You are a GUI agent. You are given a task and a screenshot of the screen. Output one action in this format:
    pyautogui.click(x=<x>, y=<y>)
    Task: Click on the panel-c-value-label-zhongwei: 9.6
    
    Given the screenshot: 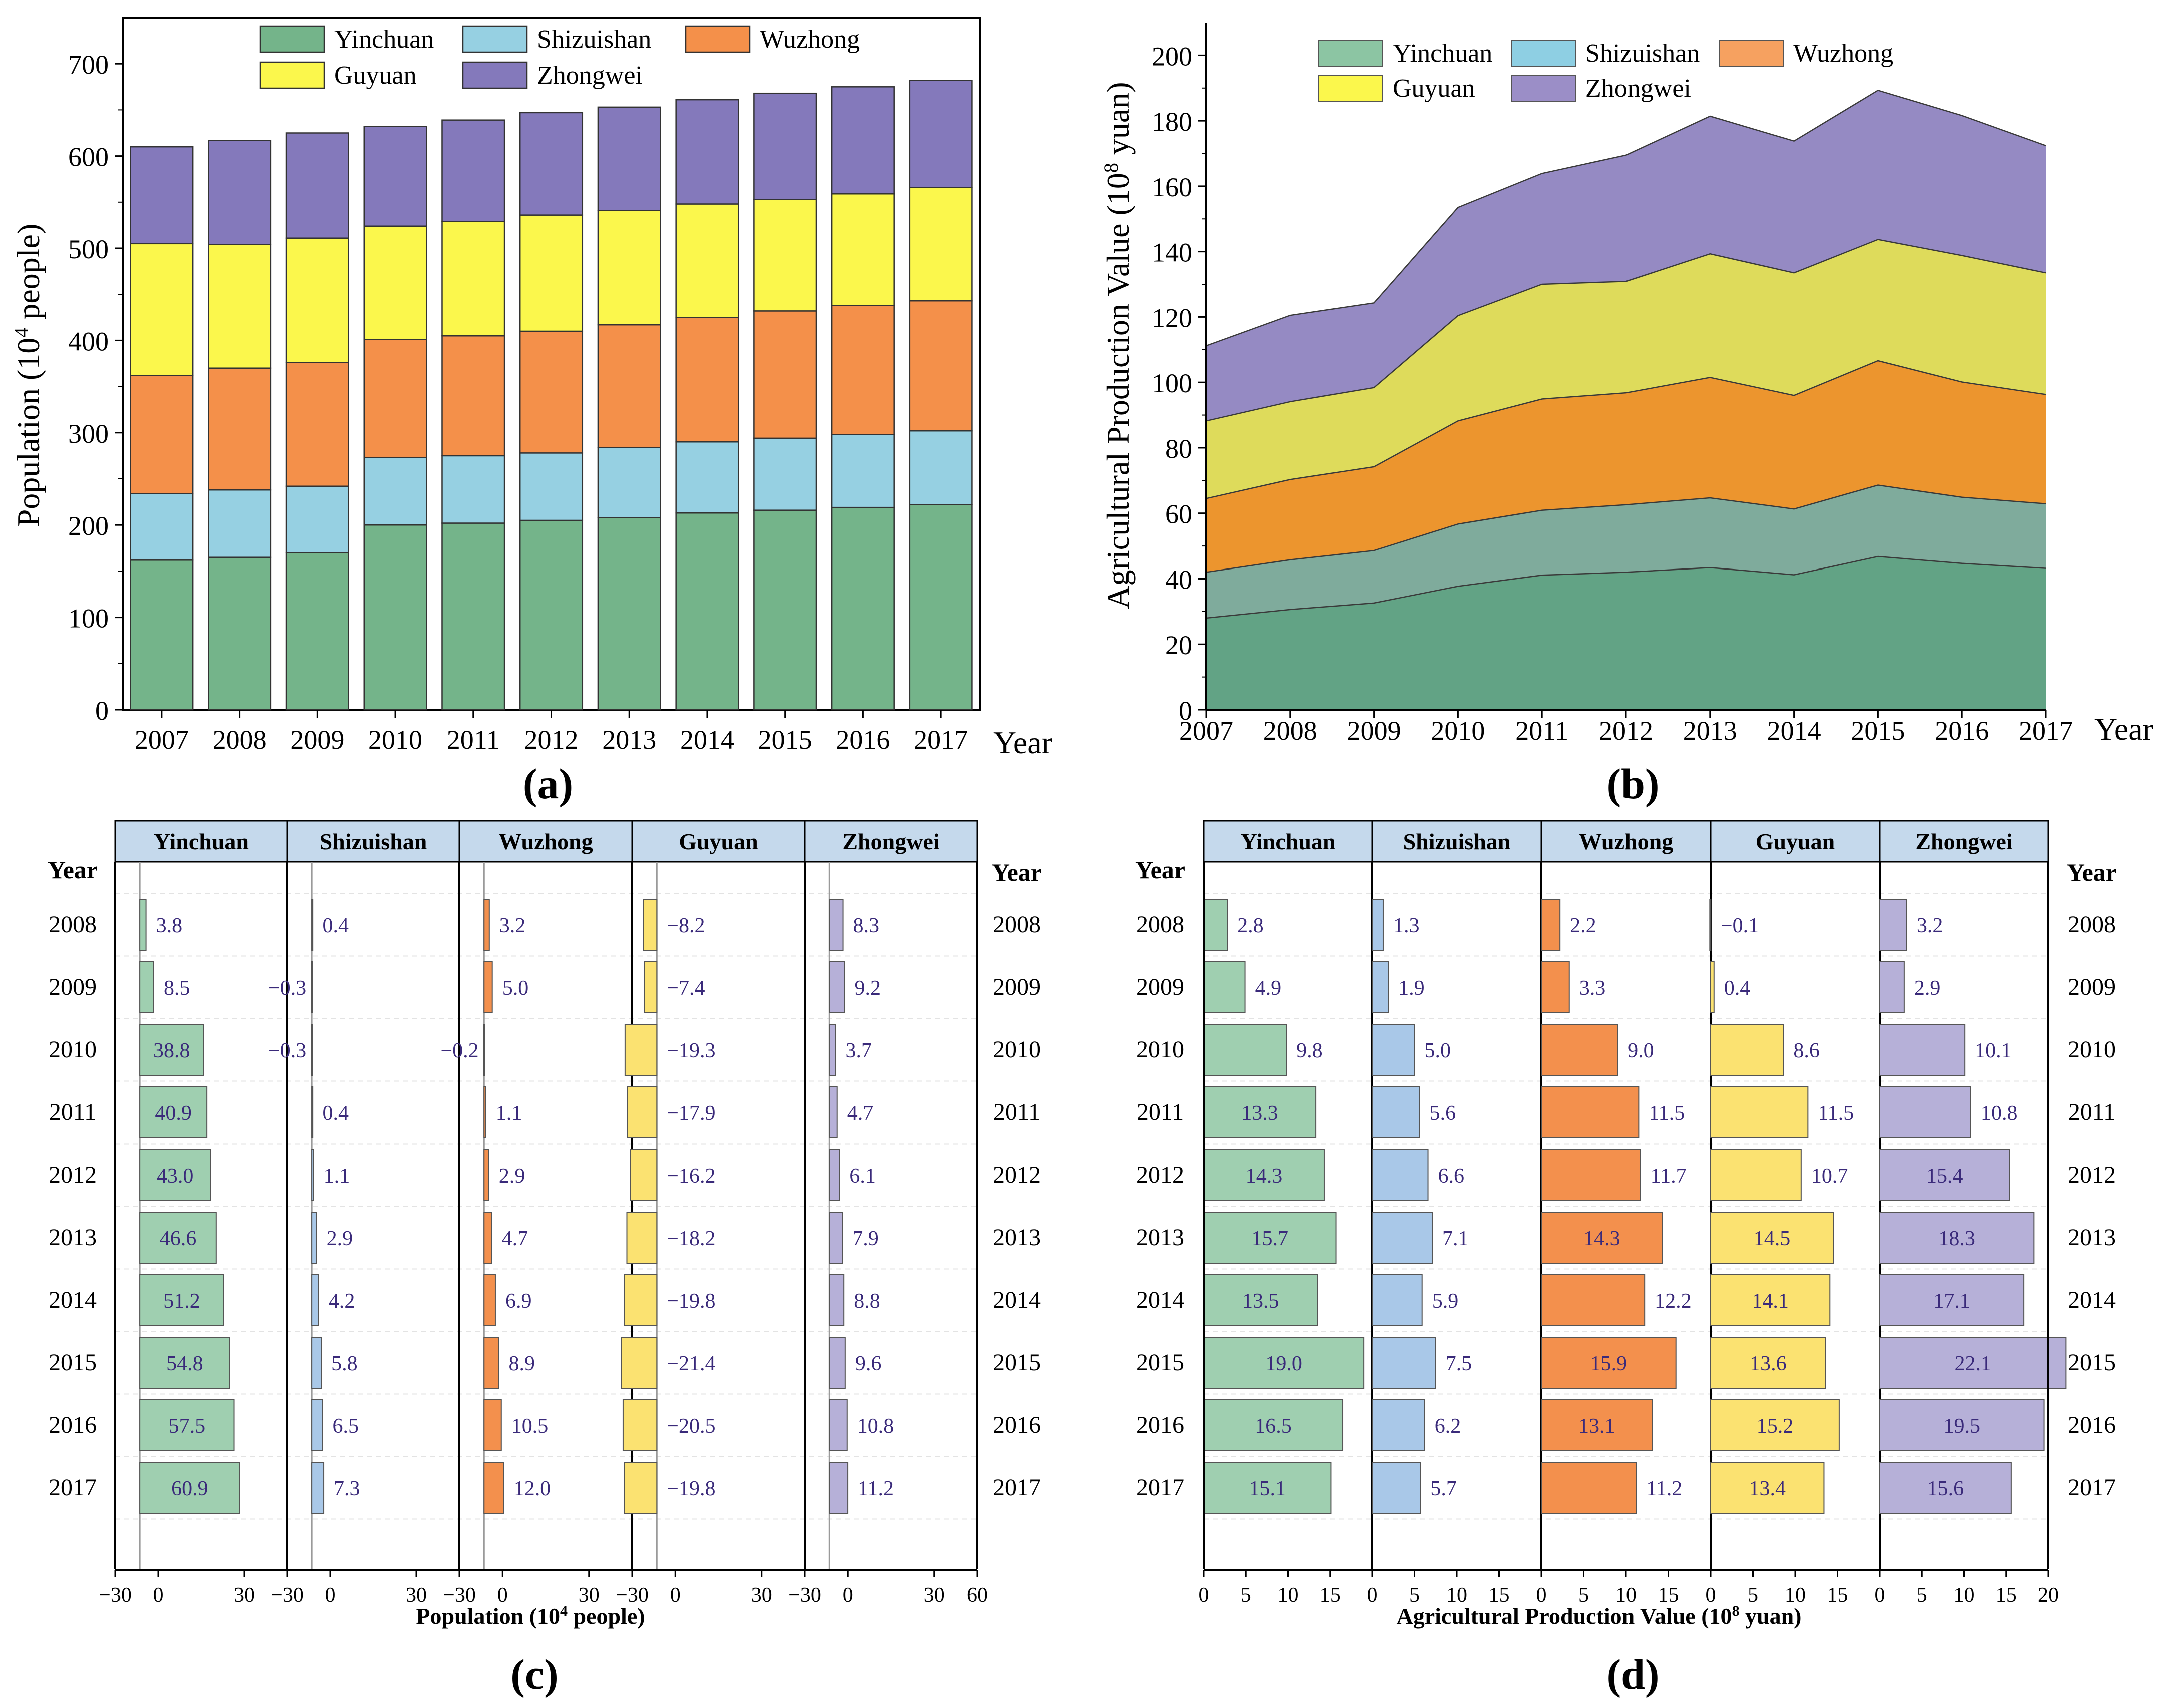 What is the action you would take?
    pyautogui.click(x=869, y=1364)
    